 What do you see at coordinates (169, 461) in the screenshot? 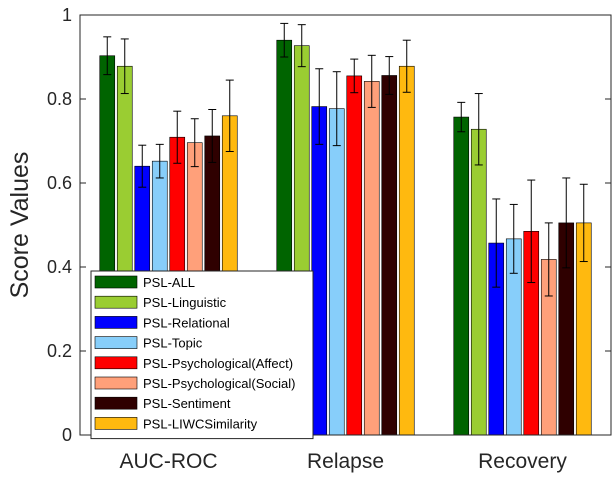
I see `x-category-label: AUC-ROC` at bounding box center [169, 461].